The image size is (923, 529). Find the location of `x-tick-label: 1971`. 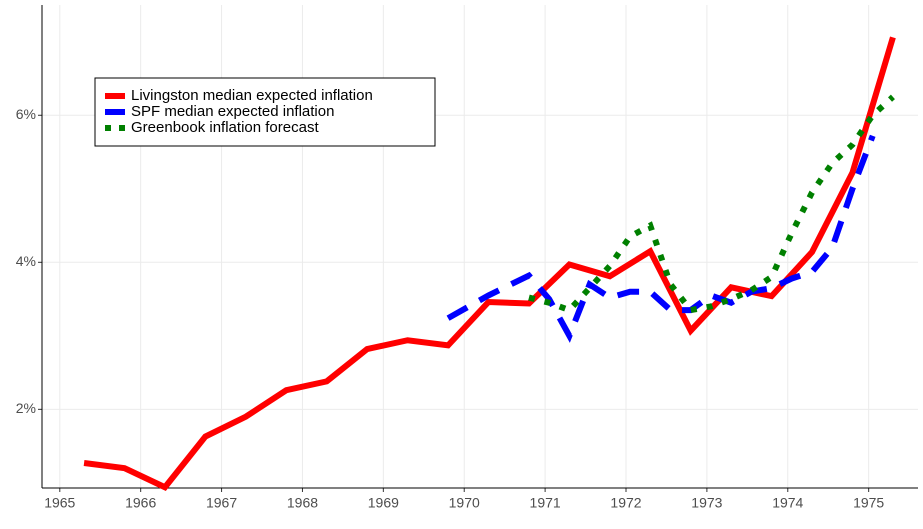

x-tick-label: 1971 is located at coordinates (545, 503).